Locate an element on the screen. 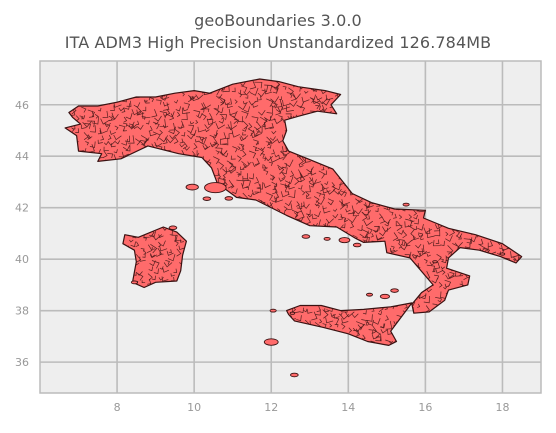 The height and width of the screenshot is (433, 556). y-tick-label: 42 is located at coordinates (22, 208).